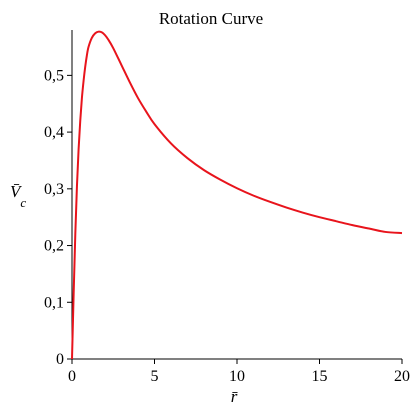 Image resolution: width=415 pixels, height=415 pixels. I want to click on x-axis-label: r̄, so click(235, 396).